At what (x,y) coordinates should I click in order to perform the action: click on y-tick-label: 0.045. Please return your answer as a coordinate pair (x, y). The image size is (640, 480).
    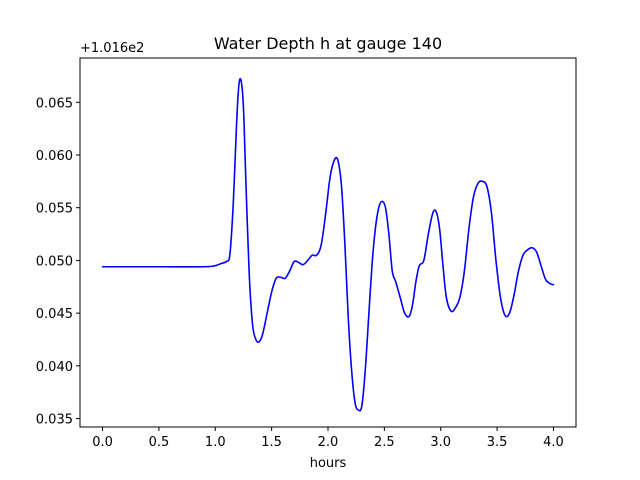
    Looking at the image, I should click on (54, 314).